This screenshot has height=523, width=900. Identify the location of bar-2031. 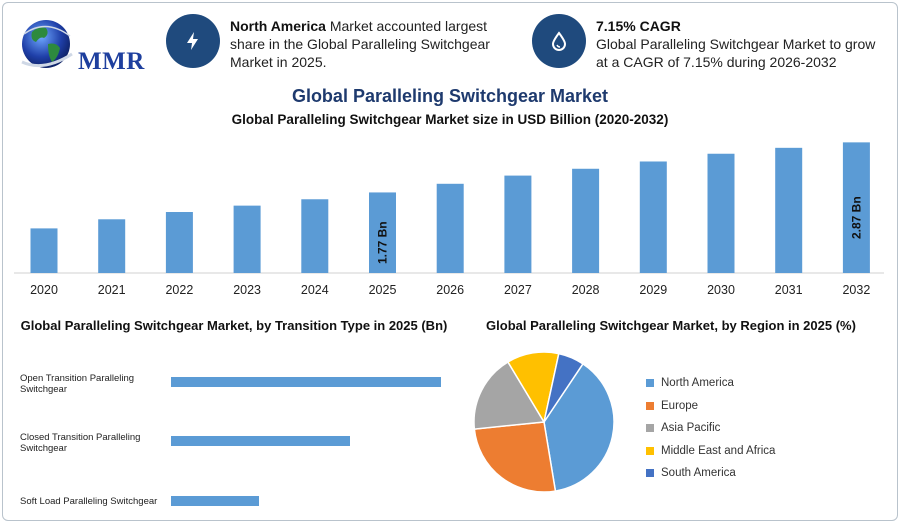
(789, 210).